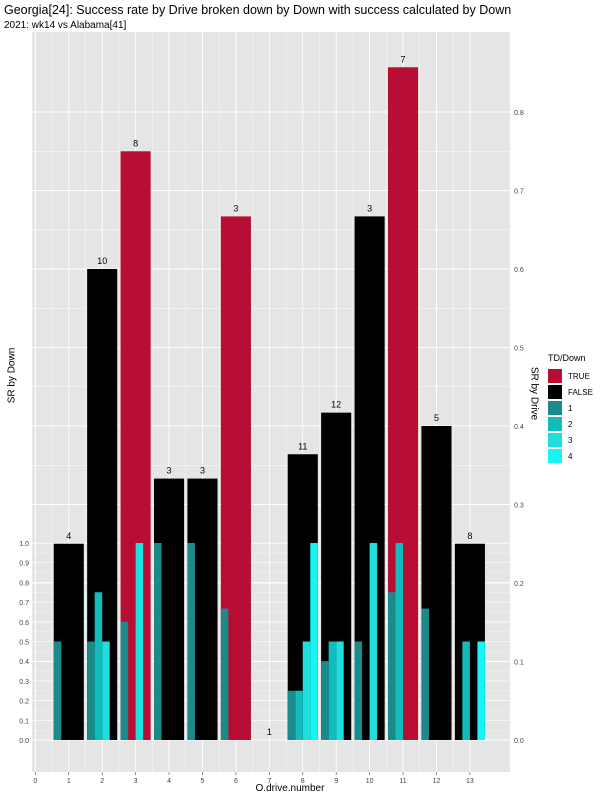  Describe the element at coordinates (519, 270) in the screenshot. I see `y-right-tick-label: 0.6` at that location.